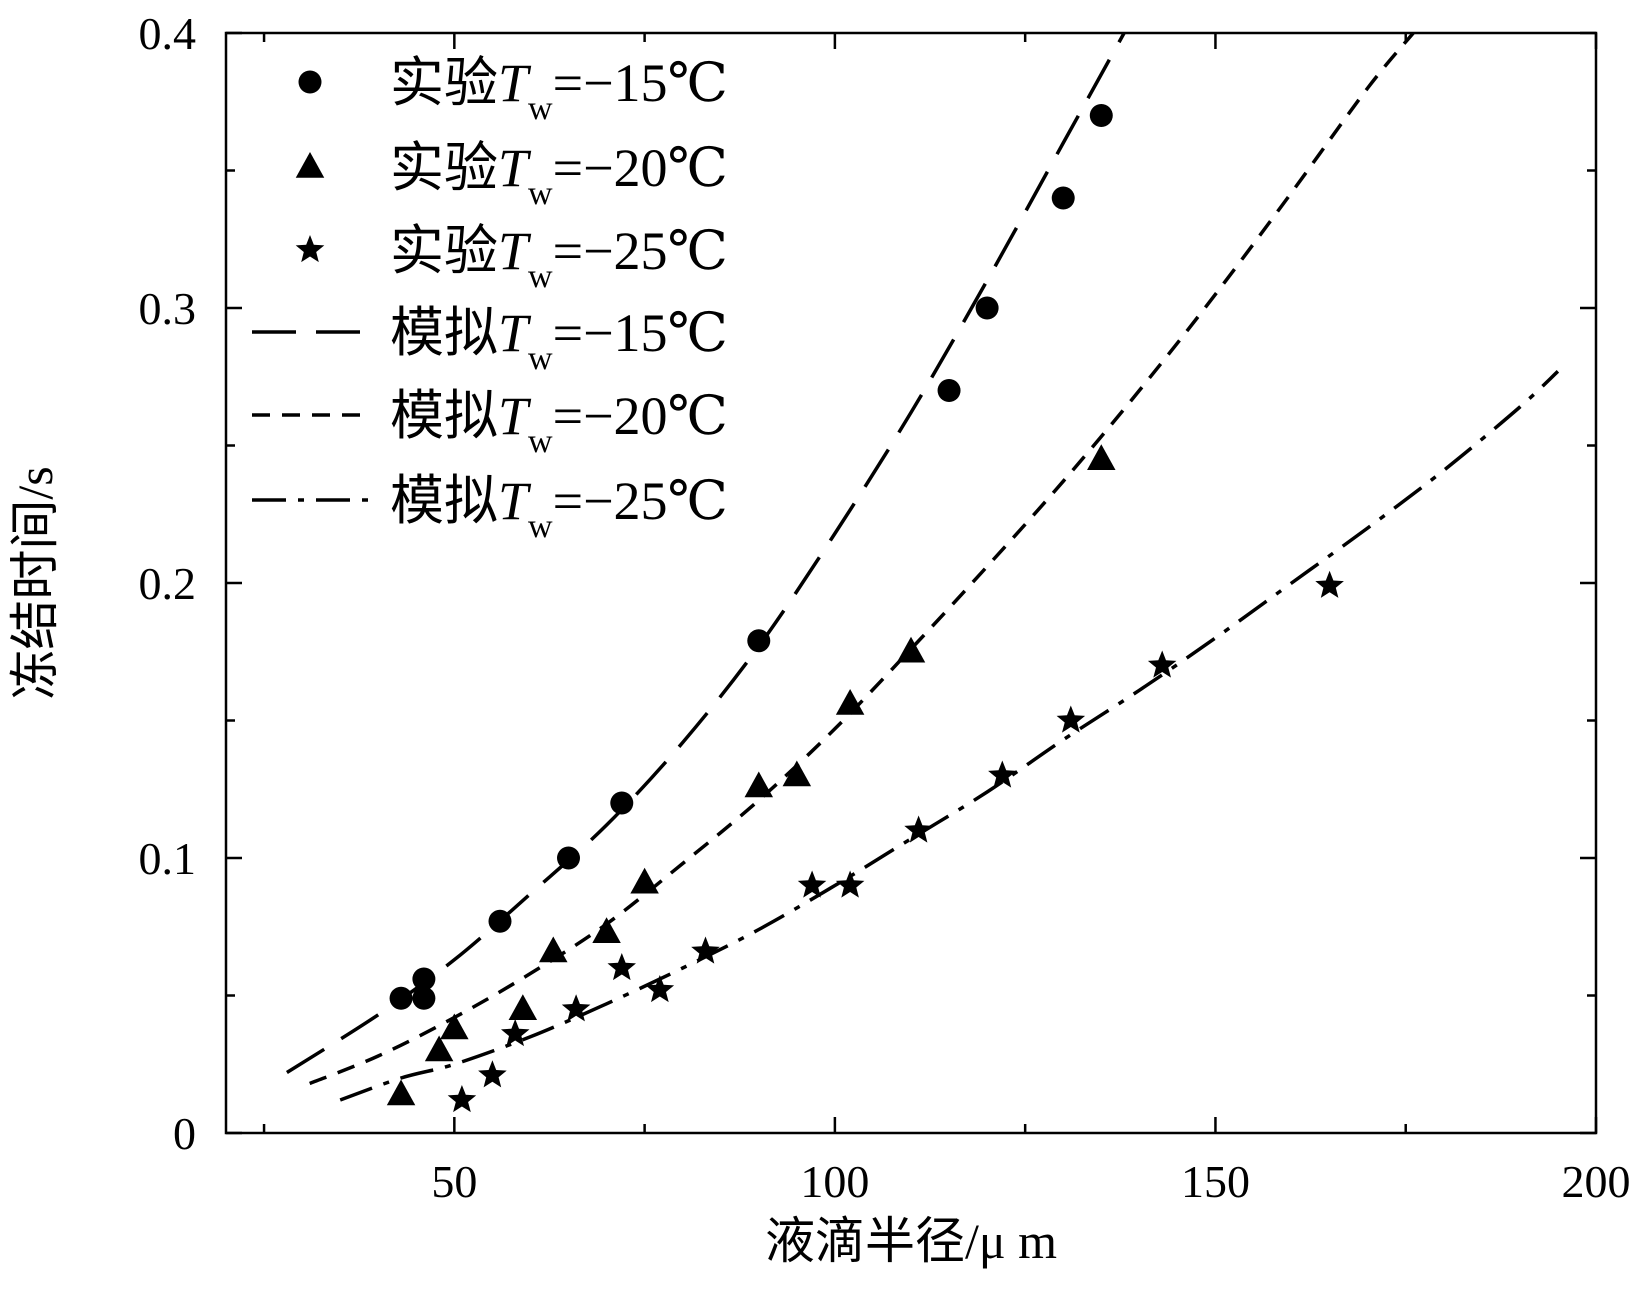 Image resolution: width=1642 pixels, height=1306 pixels. I want to click on legend-label: 实验Tw=−25℃, so click(559, 258).